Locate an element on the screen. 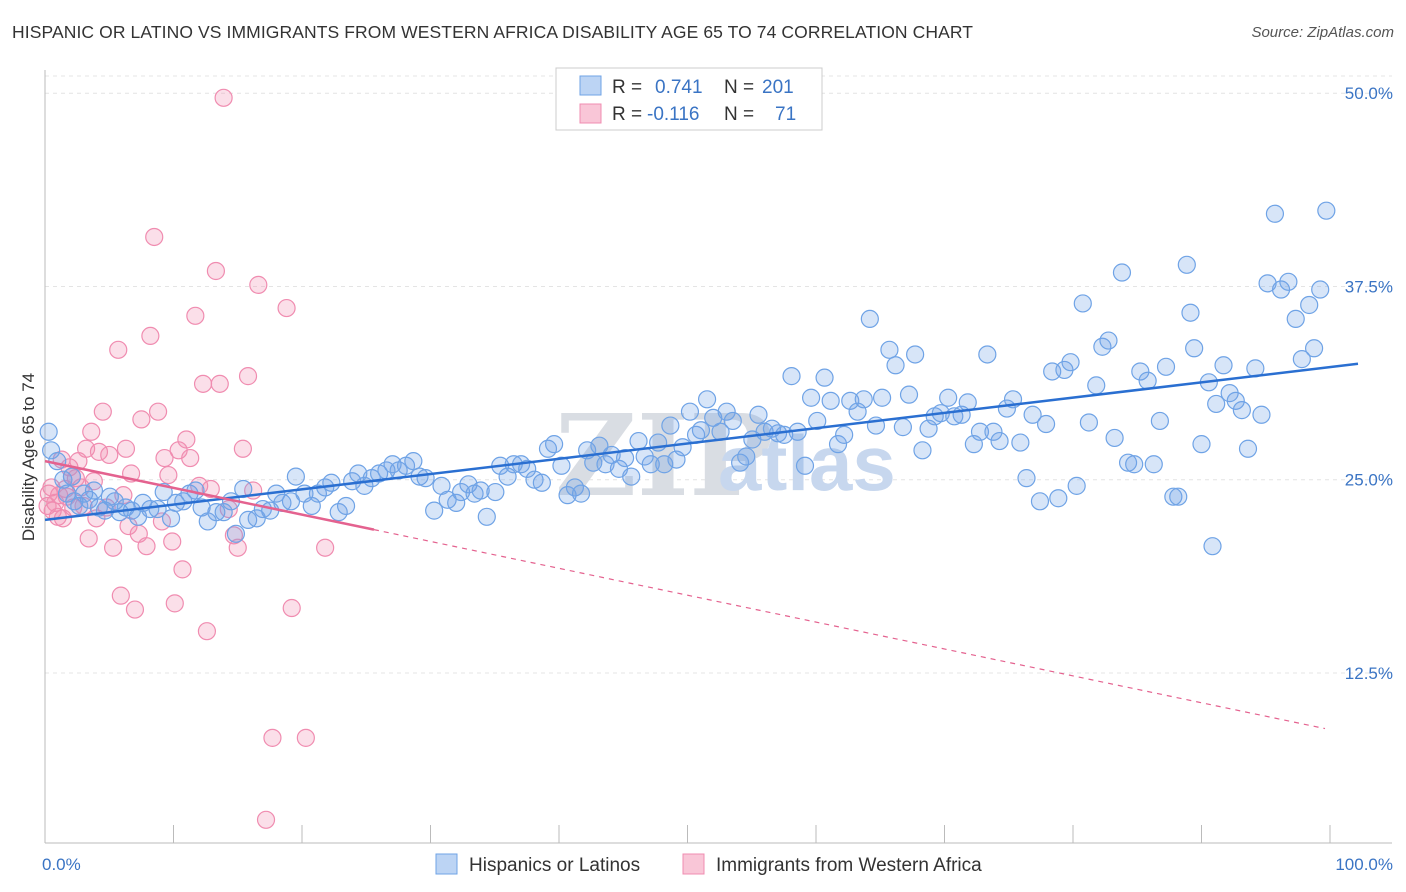  x-tick-label-0: 0.0% is located at coordinates (61, 864).